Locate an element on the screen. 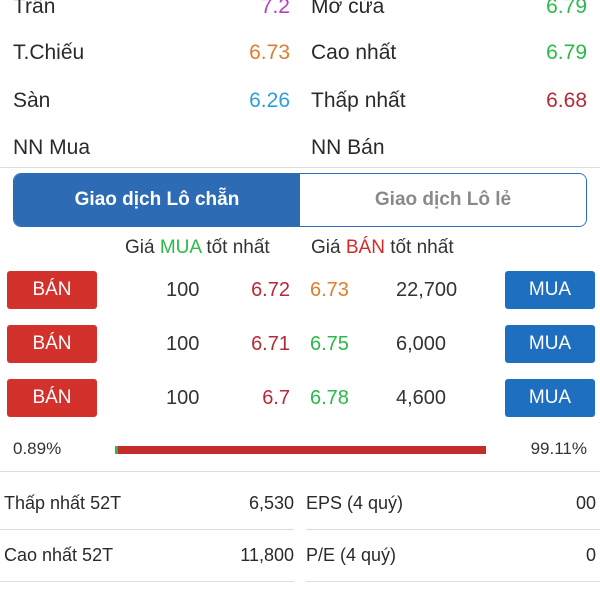 The height and width of the screenshot is (600, 600). low-value: 6.68 is located at coordinates (566, 100).